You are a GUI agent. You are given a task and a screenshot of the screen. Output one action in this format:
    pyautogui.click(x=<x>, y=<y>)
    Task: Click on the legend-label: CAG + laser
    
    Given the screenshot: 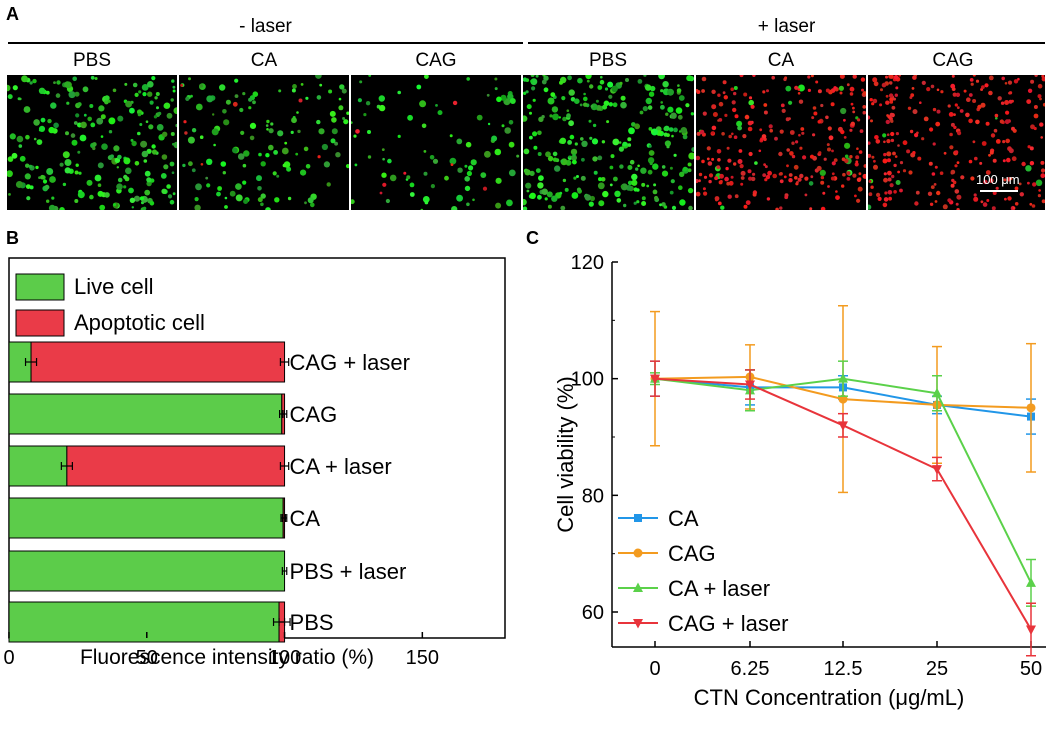 What is the action you would take?
    pyautogui.click(x=728, y=623)
    